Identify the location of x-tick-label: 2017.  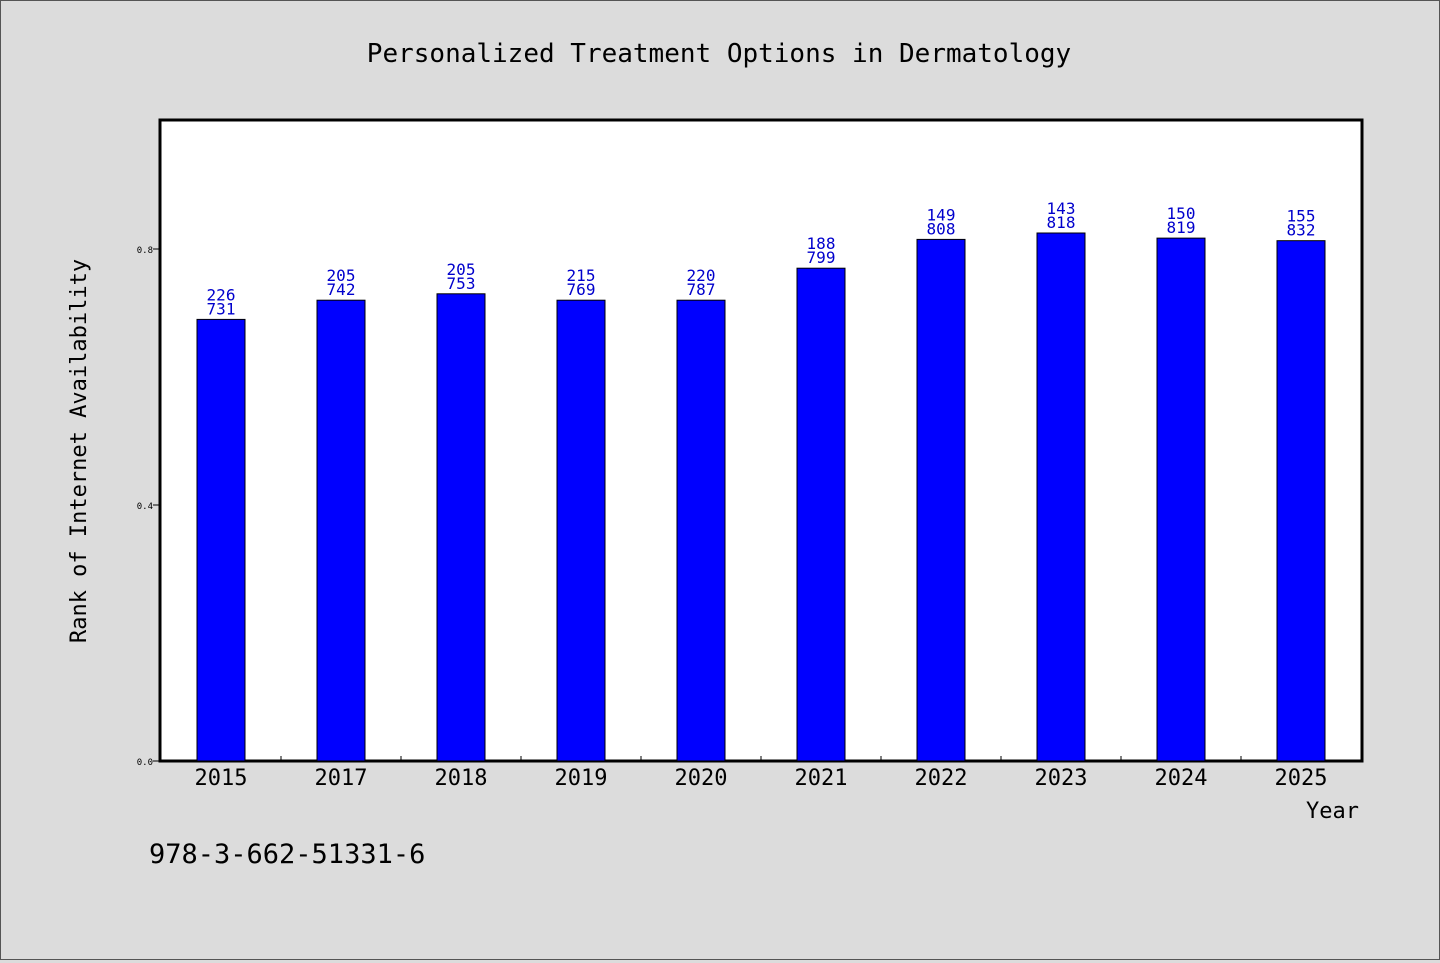
(341, 778).